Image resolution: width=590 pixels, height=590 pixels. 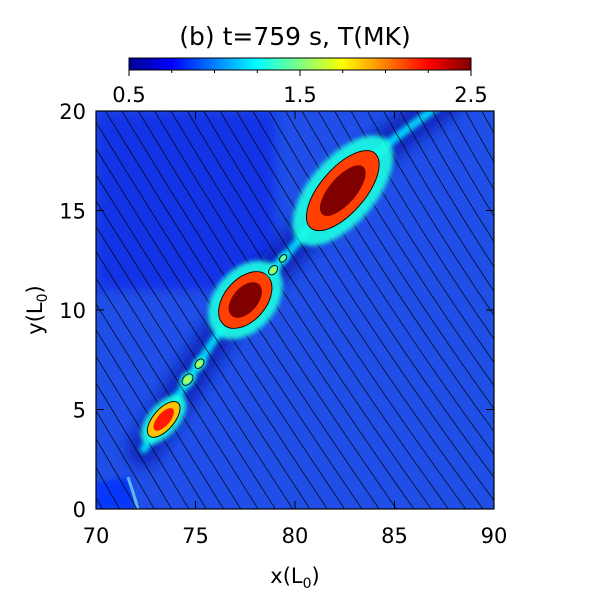 I want to click on colorbar-tick-label: 0.5, so click(x=128, y=95).